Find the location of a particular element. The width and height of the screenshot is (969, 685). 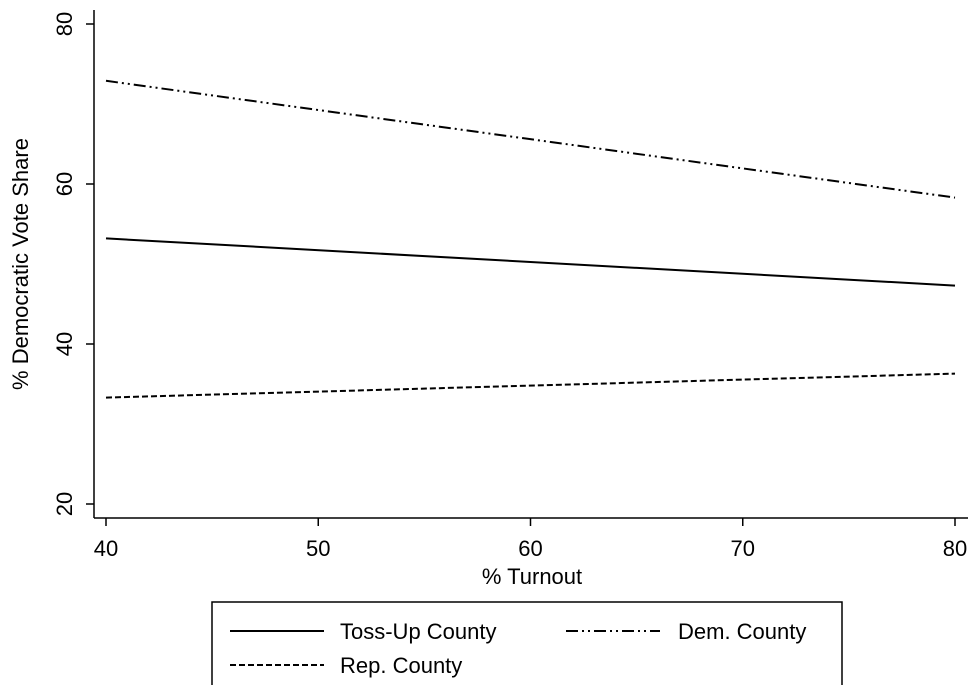

x-tick-label: 80 is located at coordinates (955, 548).